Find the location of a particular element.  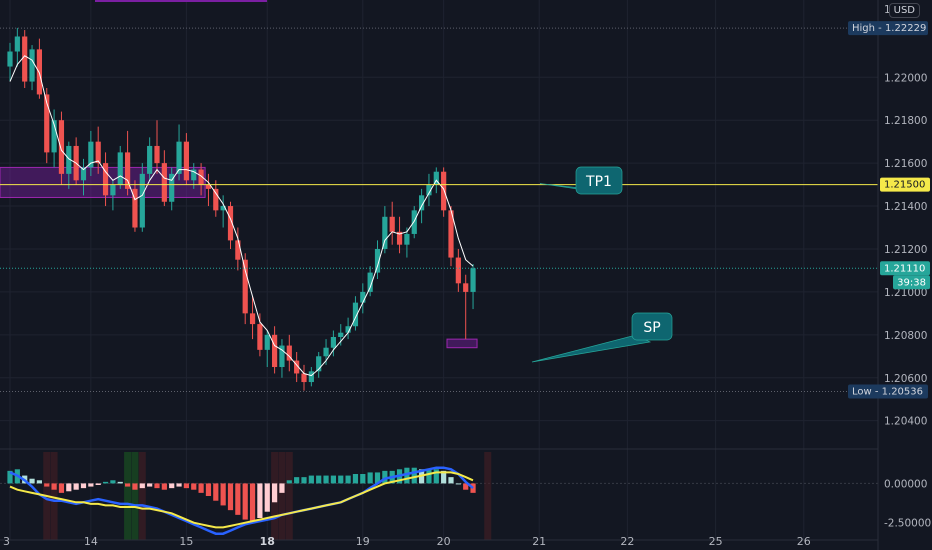

price-tick-label: 1.21400 is located at coordinates (905, 207).